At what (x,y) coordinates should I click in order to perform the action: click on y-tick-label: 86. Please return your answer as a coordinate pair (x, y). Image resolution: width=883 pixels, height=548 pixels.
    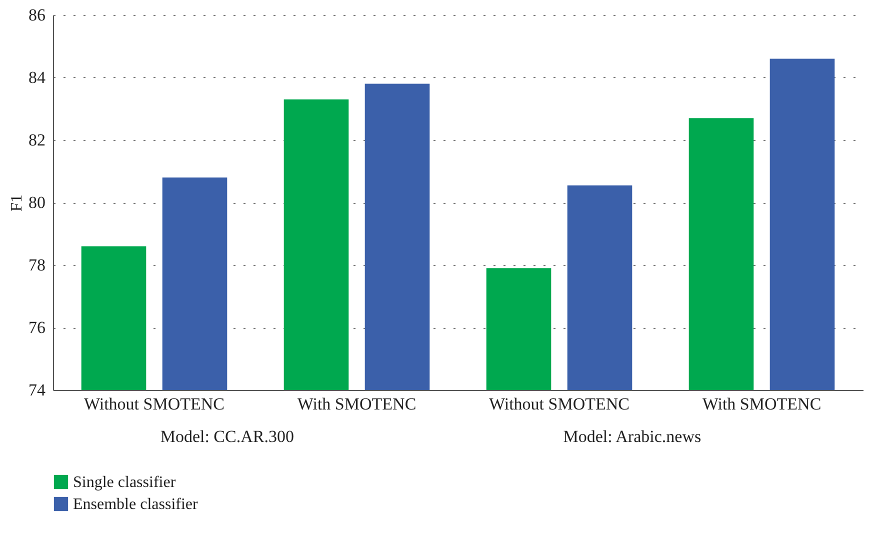
    Looking at the image, I should click on (37, 15).